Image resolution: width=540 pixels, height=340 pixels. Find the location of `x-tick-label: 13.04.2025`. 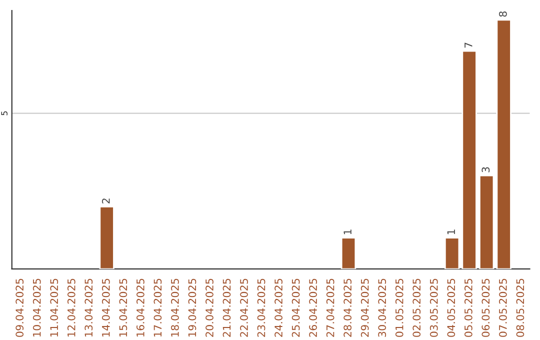

x-tick-label: 13.04.2025 is located at coordinates (88, 307).